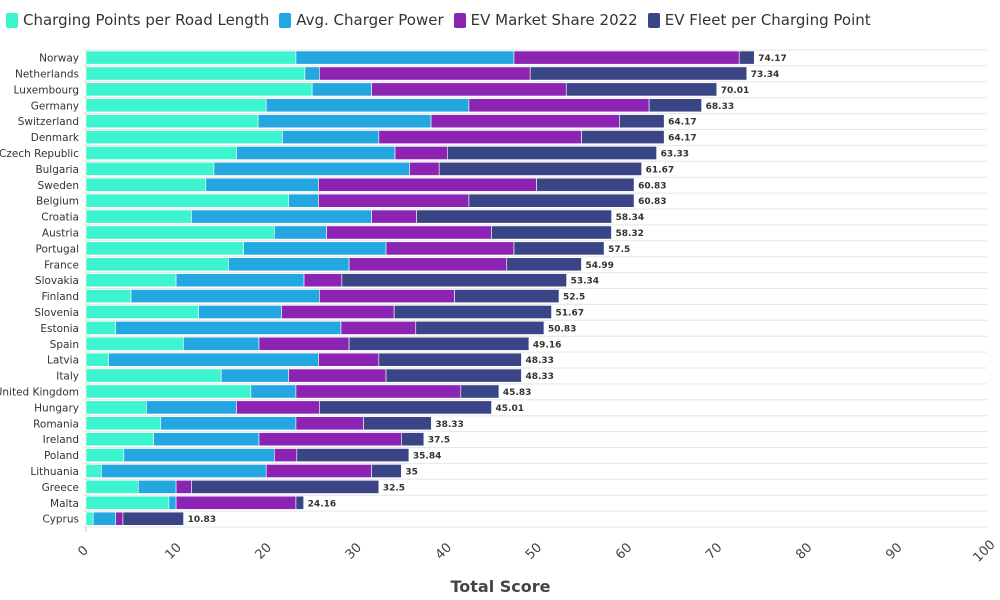 The width and height of the screenshot is (1000, 600). I want to click on legend-item: EV Fleet per Charging Point, so click(759, 20).